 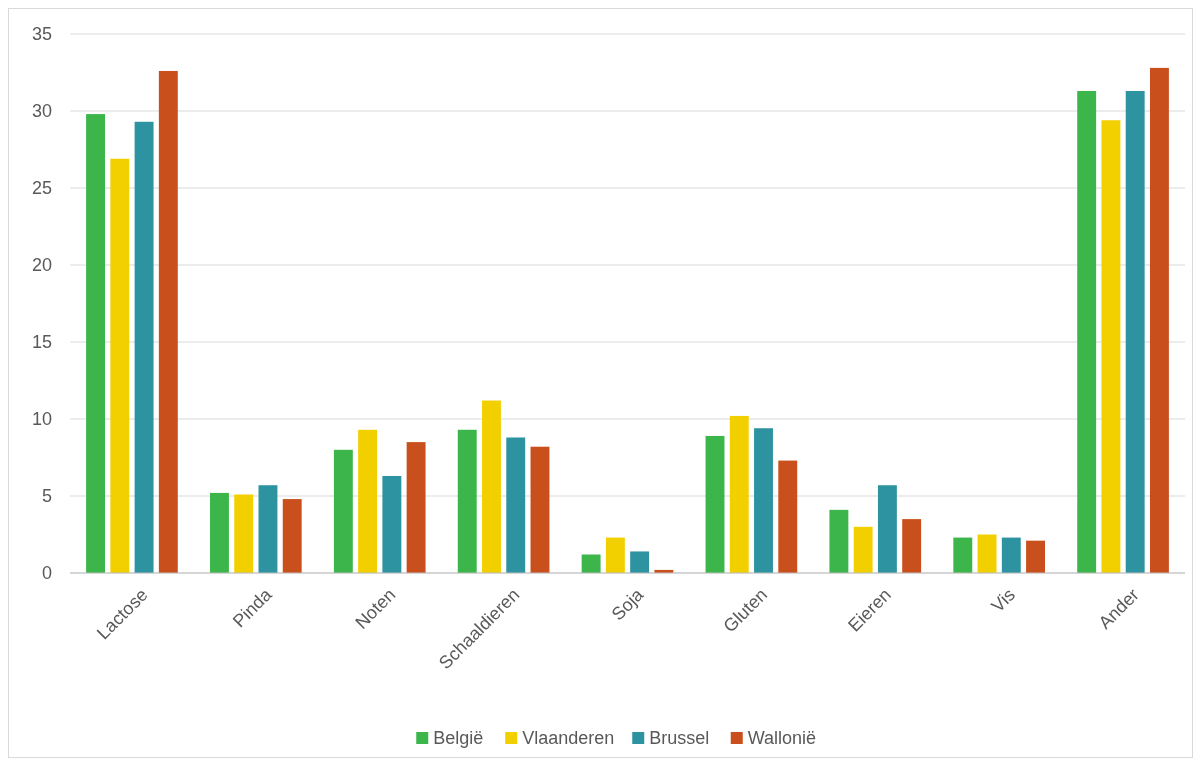 What do you see at coordinates (679, 738) in the screenshot?
I see `legend-label: Brussel` at bounding box center [679, 738].